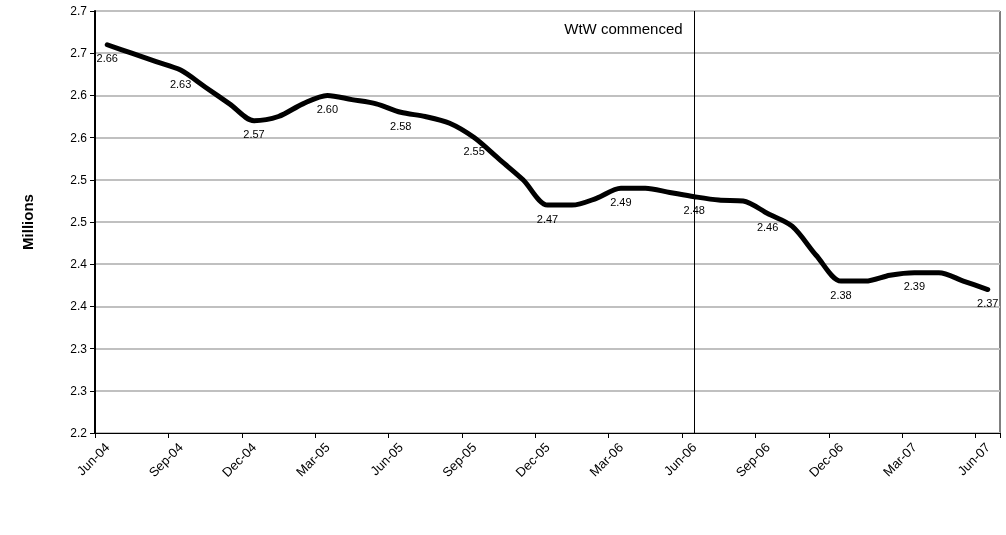 The width and height of the screenshot is (1006, 535). I want to click on data-label: 2.39, so click(914, 286).